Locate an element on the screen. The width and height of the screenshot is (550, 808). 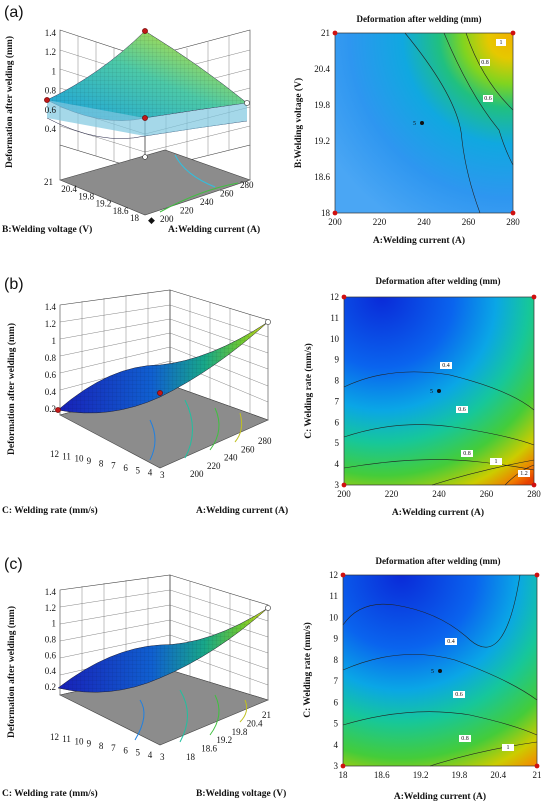
z-tick: 0.4 is located at coordinates (51, 671).